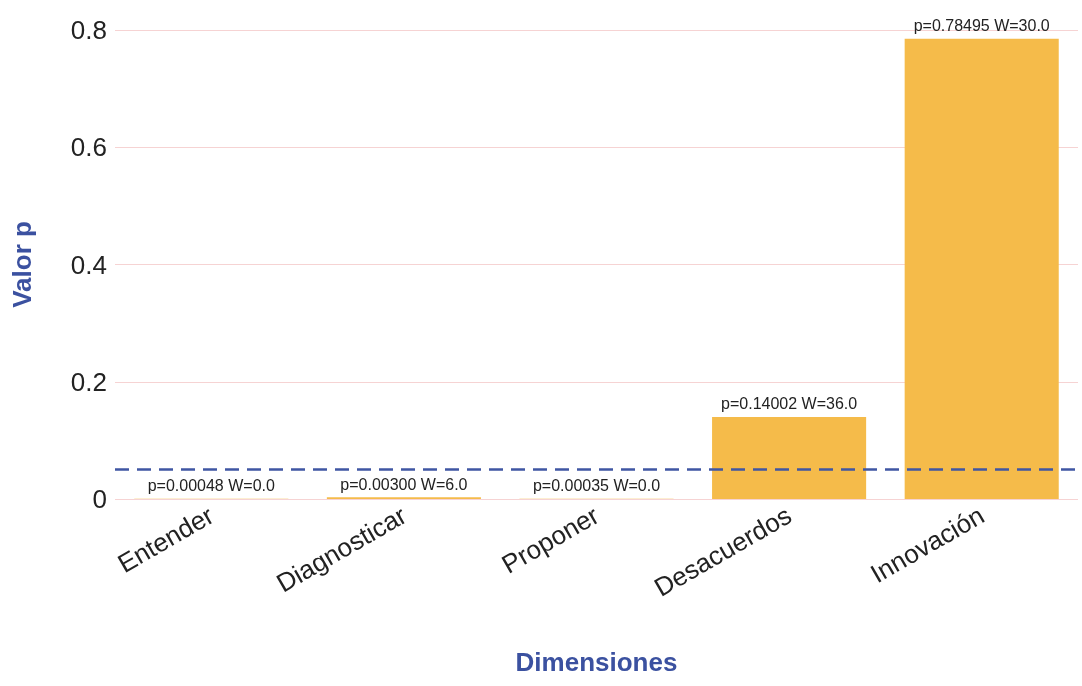  I want to click on data-label: p=0.78495 W=30.0, so click(981, 26).